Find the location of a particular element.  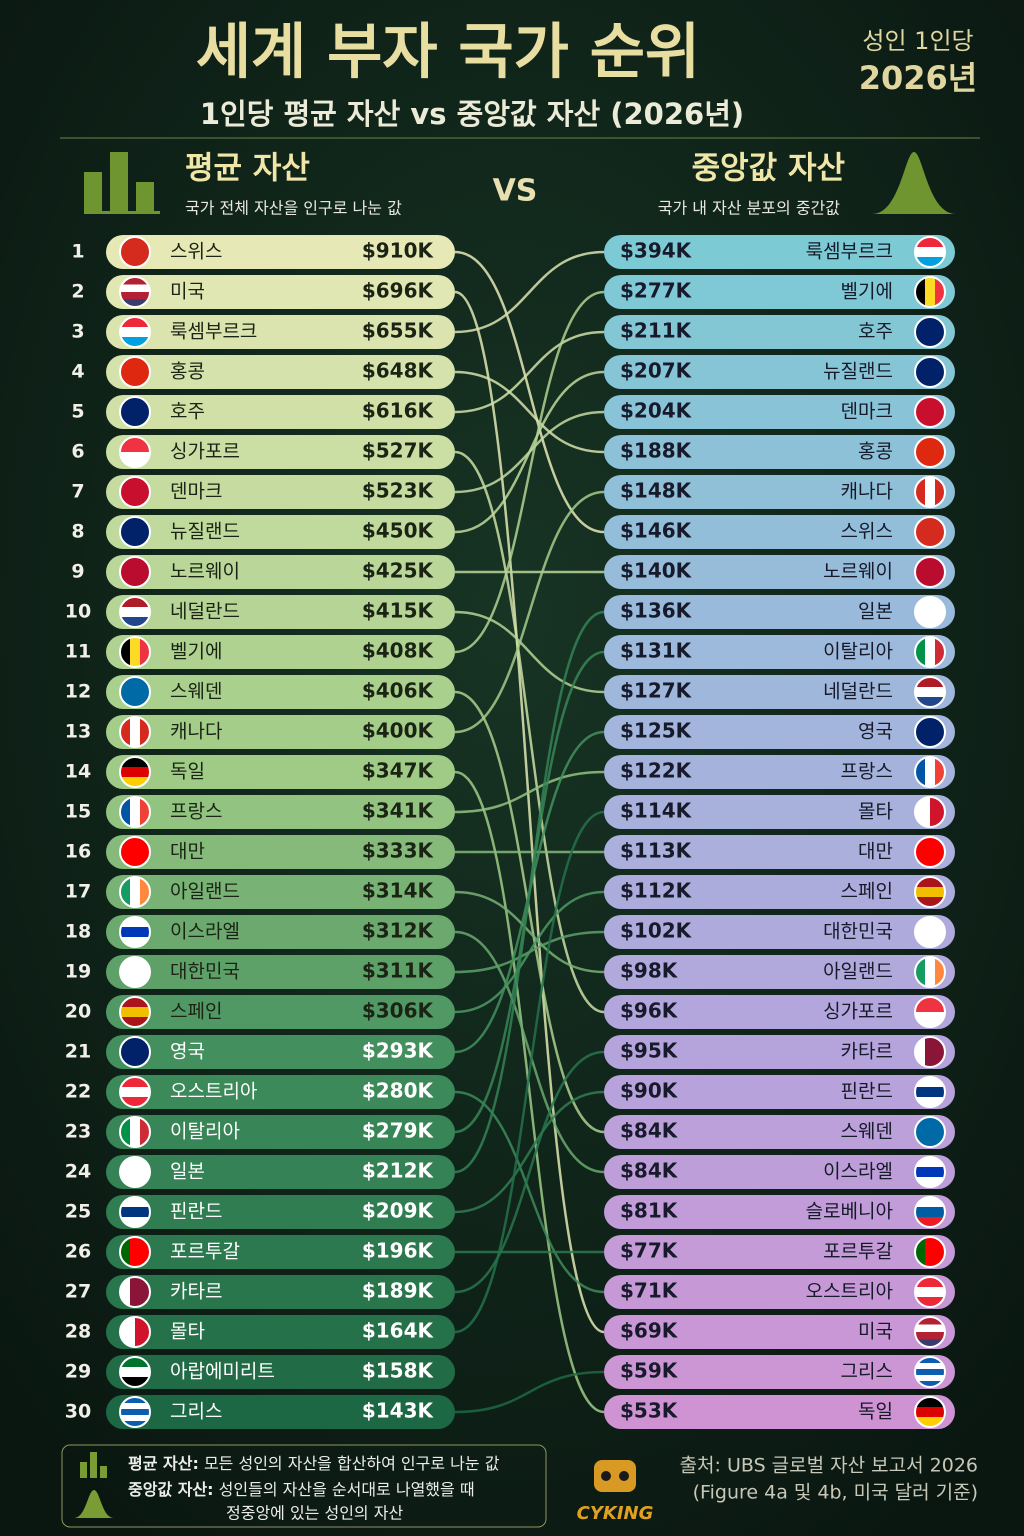

average-value: $425K is located at coordinates (398, 571).